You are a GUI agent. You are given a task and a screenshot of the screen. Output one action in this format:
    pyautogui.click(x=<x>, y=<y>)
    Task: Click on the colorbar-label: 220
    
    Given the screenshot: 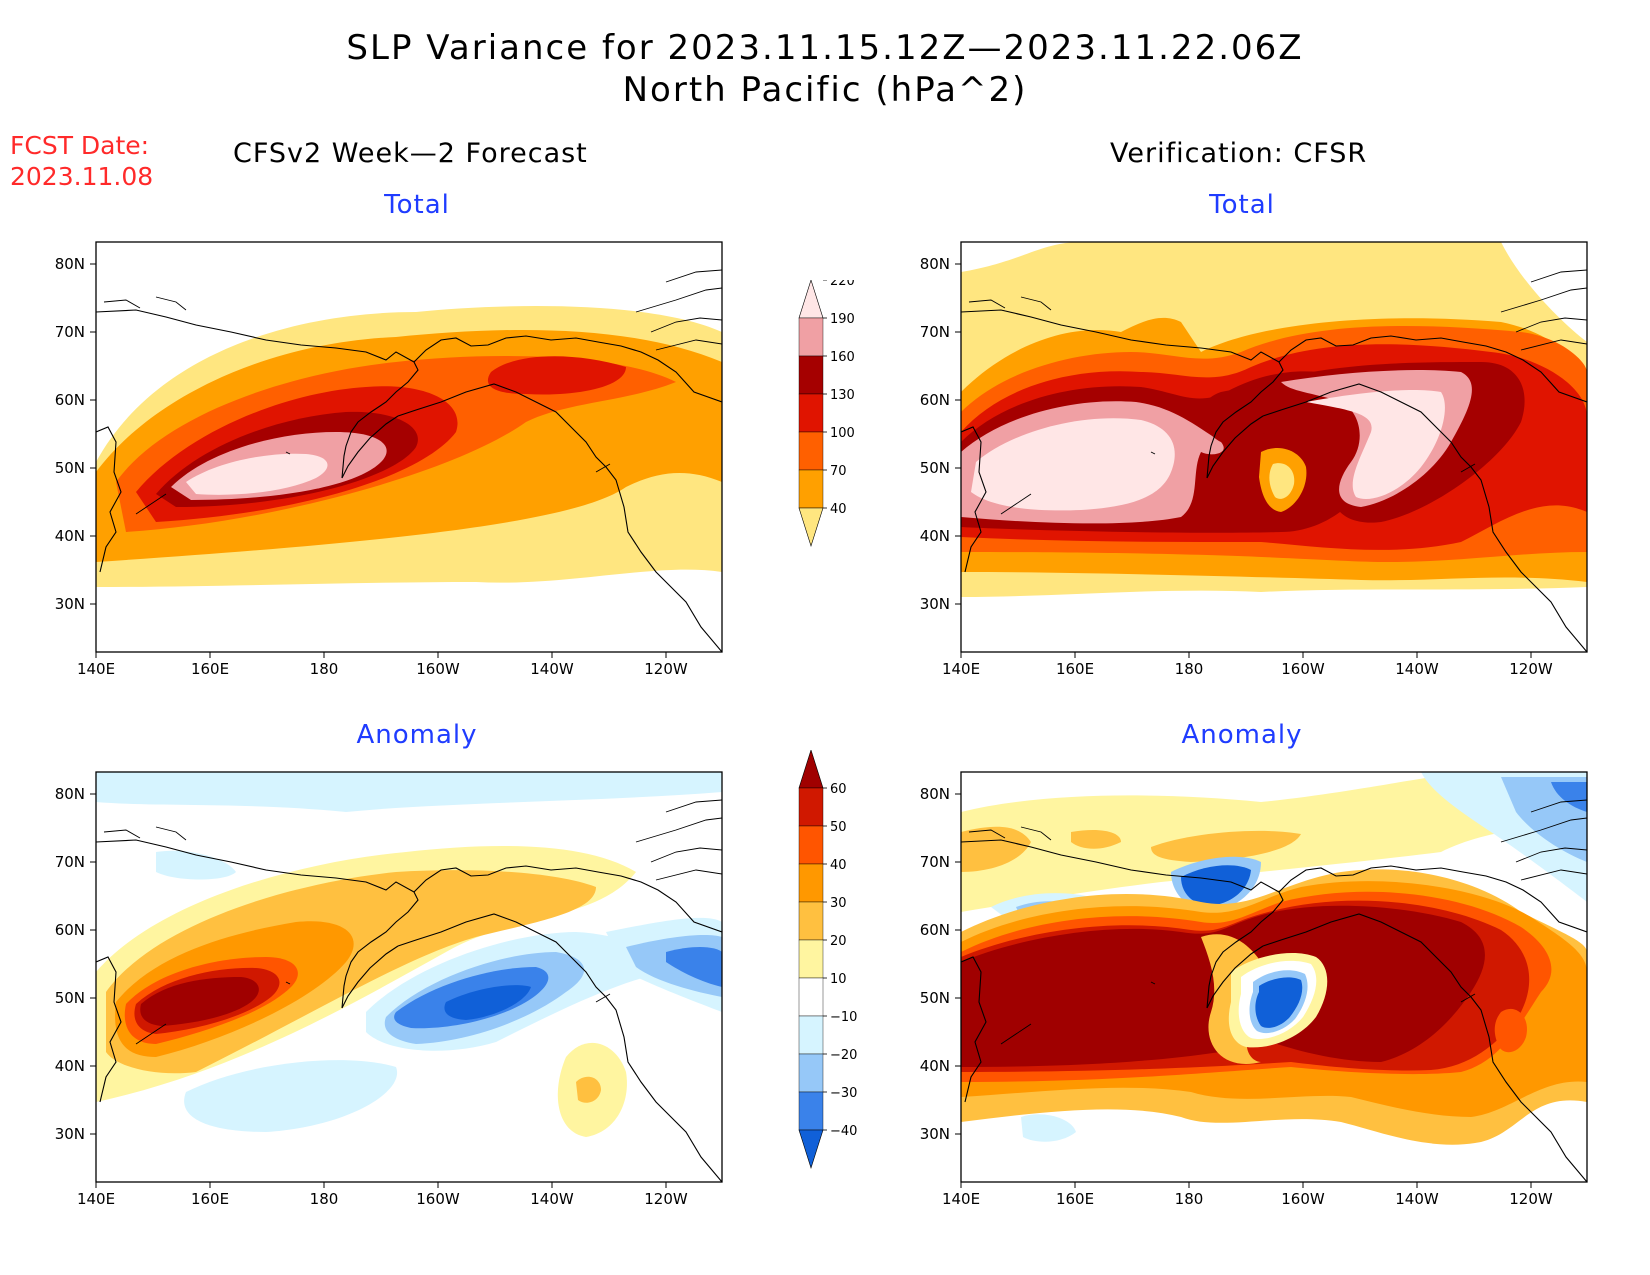 What is the action you would take?
    pyautogui.click(x=842, y=284)
    